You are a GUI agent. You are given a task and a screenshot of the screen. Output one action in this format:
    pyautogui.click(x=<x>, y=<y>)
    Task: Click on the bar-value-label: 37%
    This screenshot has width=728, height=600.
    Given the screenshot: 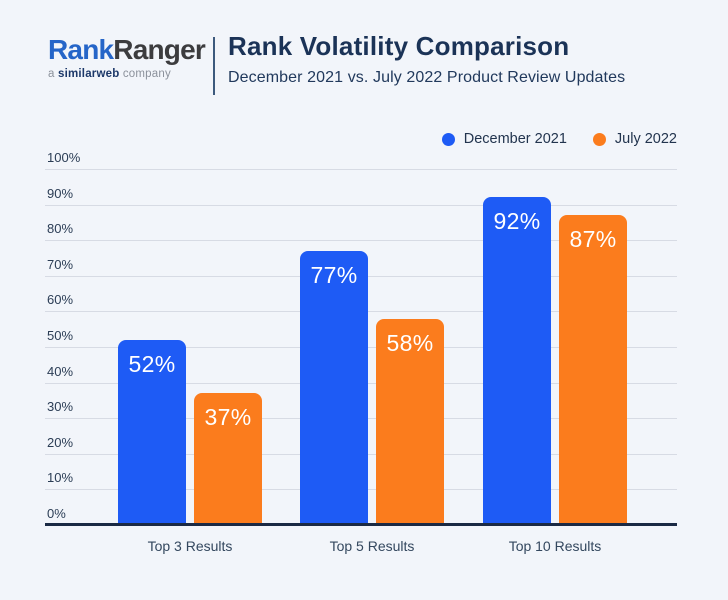 What is the action you would take?
    pyautogui.click(x=228, y=417)
    